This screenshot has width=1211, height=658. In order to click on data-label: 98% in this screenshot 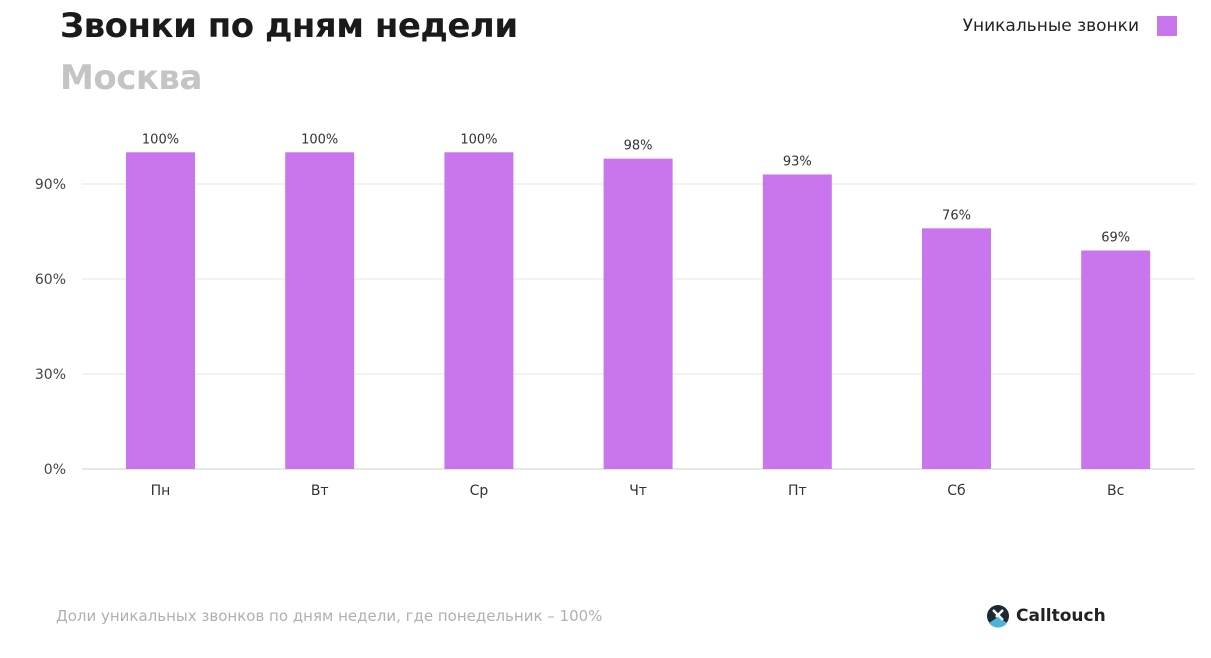, I will do `click(638, 146)`.